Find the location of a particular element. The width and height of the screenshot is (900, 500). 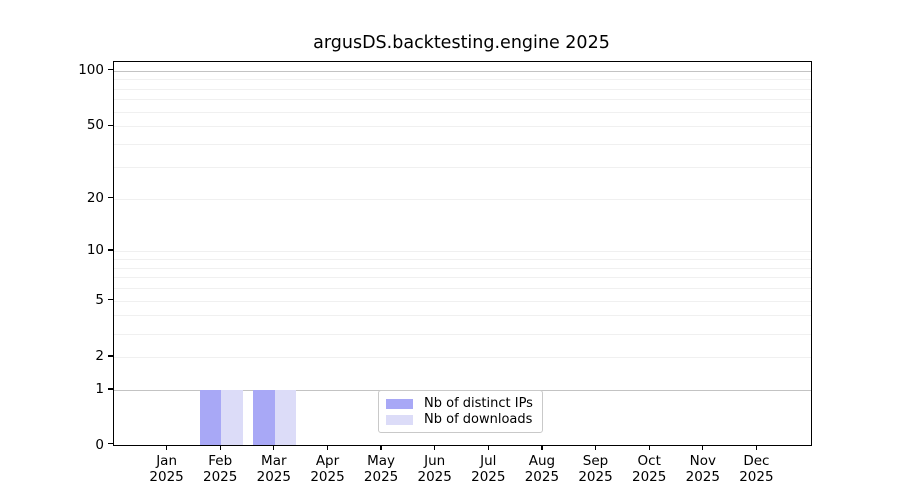

x-tick-label-feb: Feb 2025 is located at coordinates (220, 469).